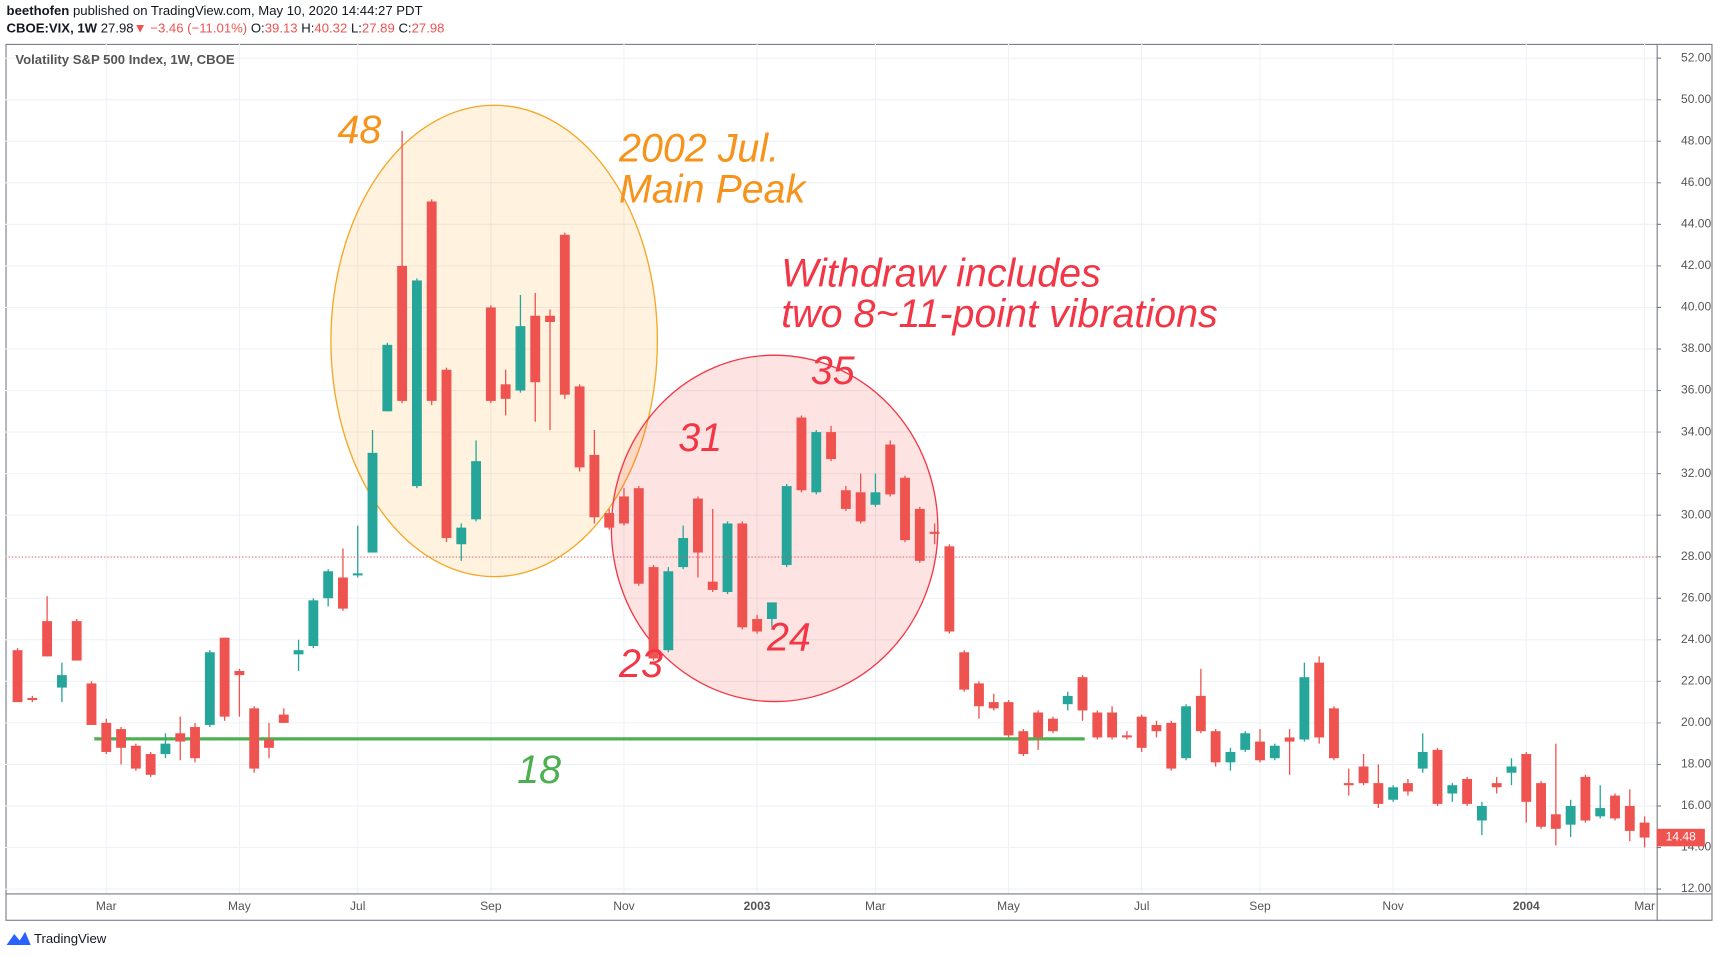 This screenshot has width=1718, height=957. Describe the element at coordinates (1696, 57) in the screenshot. I see `y-tick-label: 52.00` at that location.